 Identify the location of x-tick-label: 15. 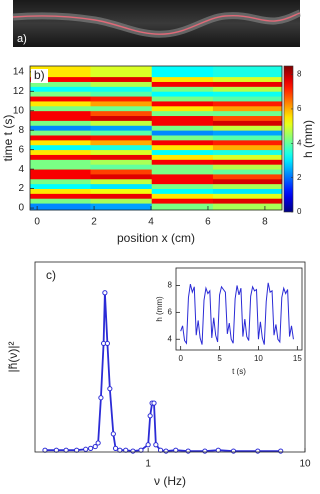
(297, 358).